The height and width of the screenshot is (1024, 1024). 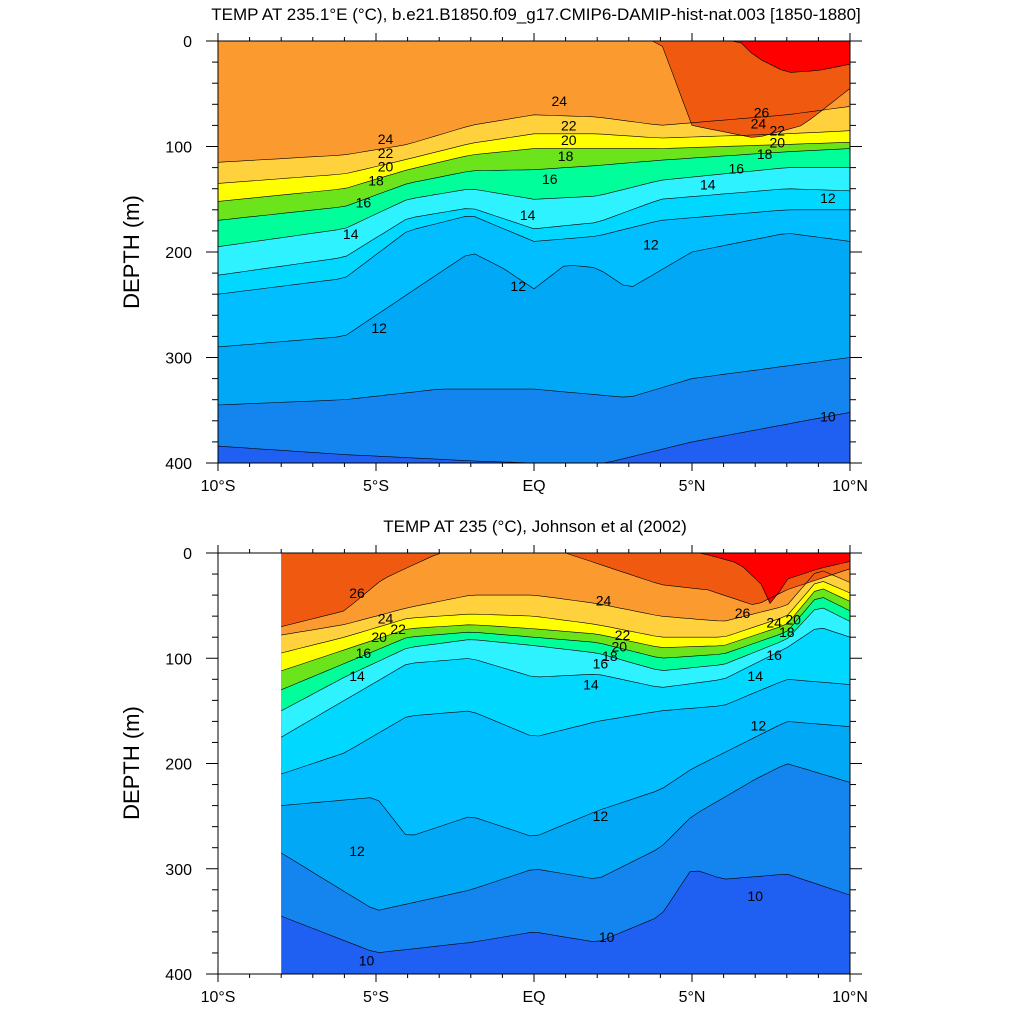 I want to click on chart-title: TEMP AT 235 (°C), Johnson et al (2002), so click(x=535, y=526).